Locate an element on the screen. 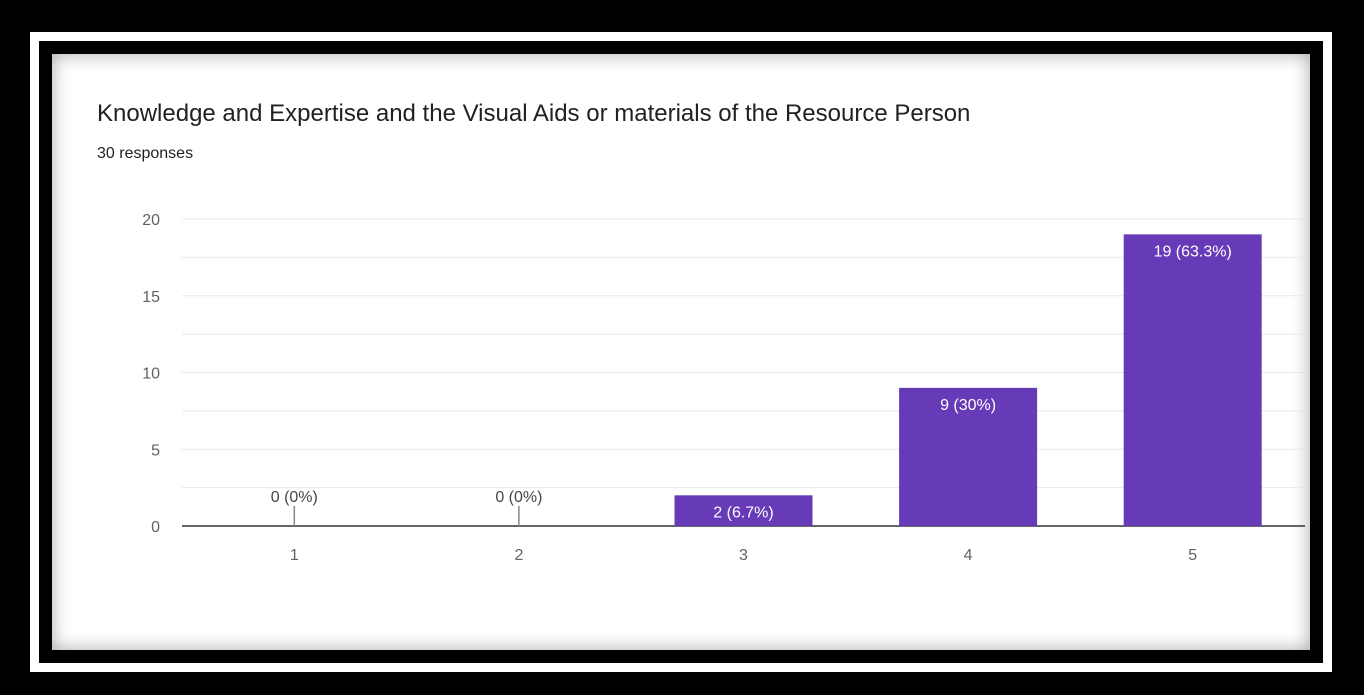 This screenshot has height=695, width=1364. response-count: 30 responses is located at coordinates (145, 153).